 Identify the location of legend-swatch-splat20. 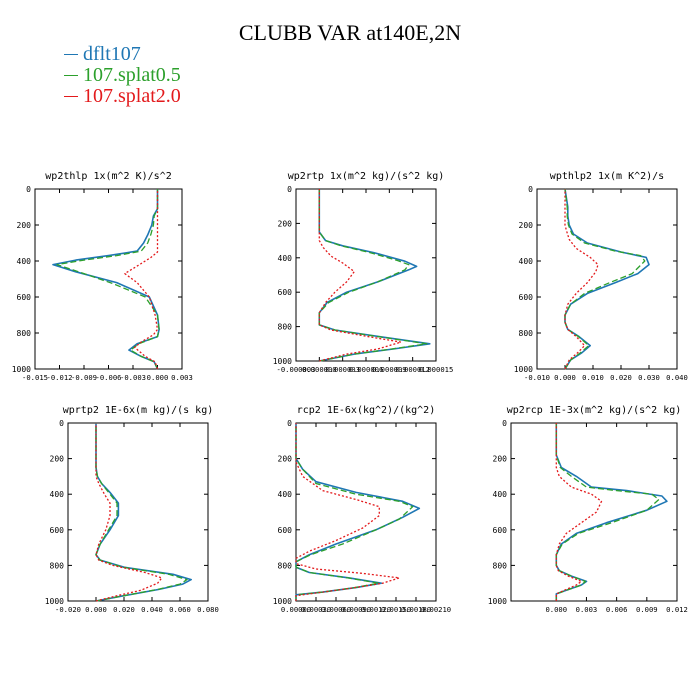
(71, 96).